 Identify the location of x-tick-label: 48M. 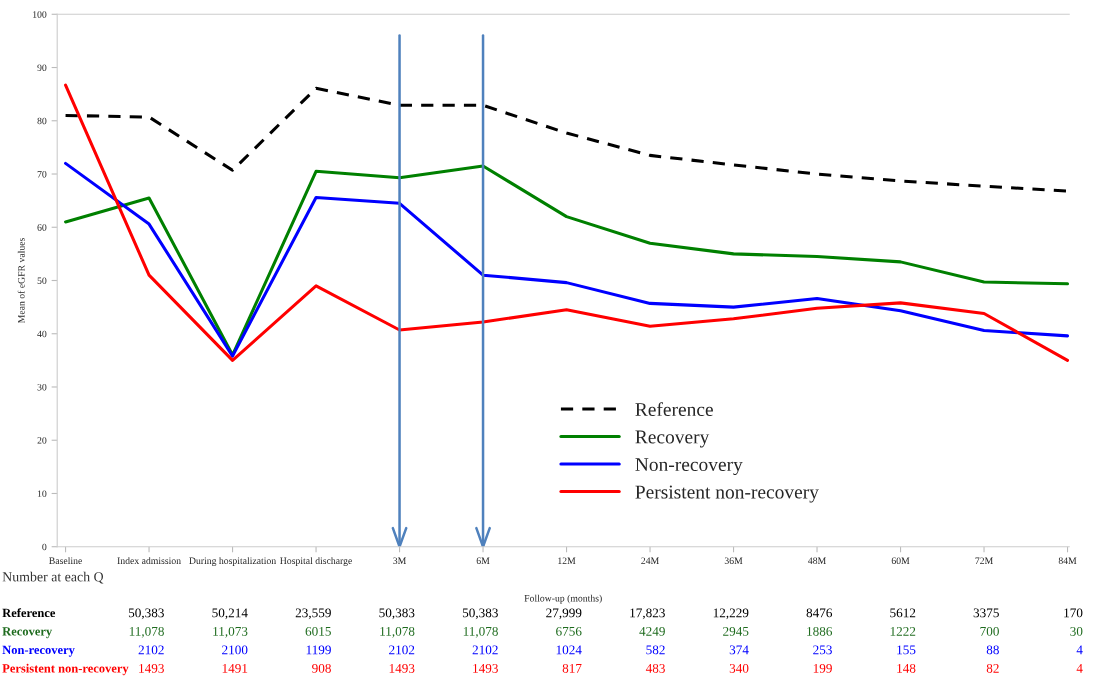
(817, 560).